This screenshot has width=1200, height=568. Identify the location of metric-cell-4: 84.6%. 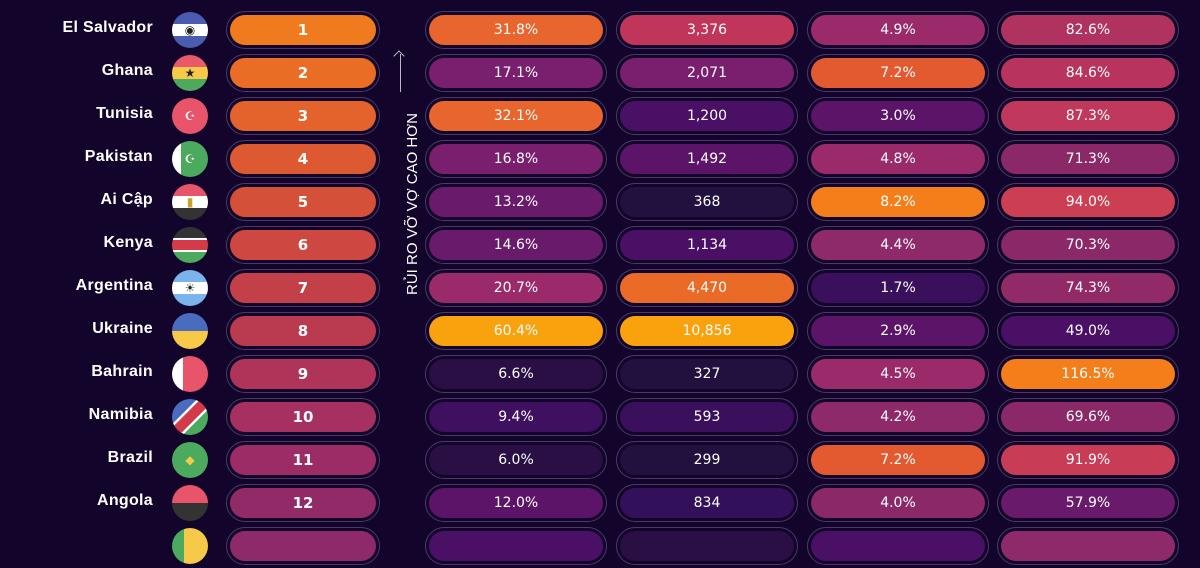
(1088, 73).